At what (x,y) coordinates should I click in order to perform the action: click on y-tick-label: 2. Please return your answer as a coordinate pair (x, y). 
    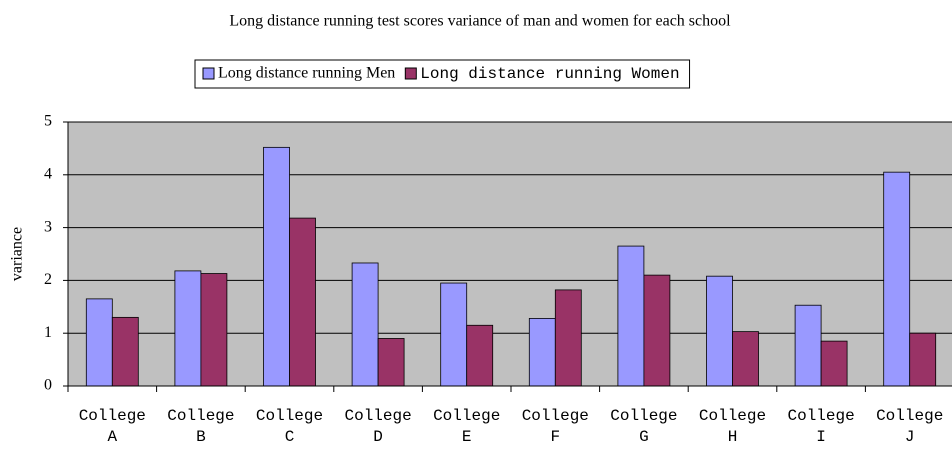
    Looking at the image, I should click on (48, 279).